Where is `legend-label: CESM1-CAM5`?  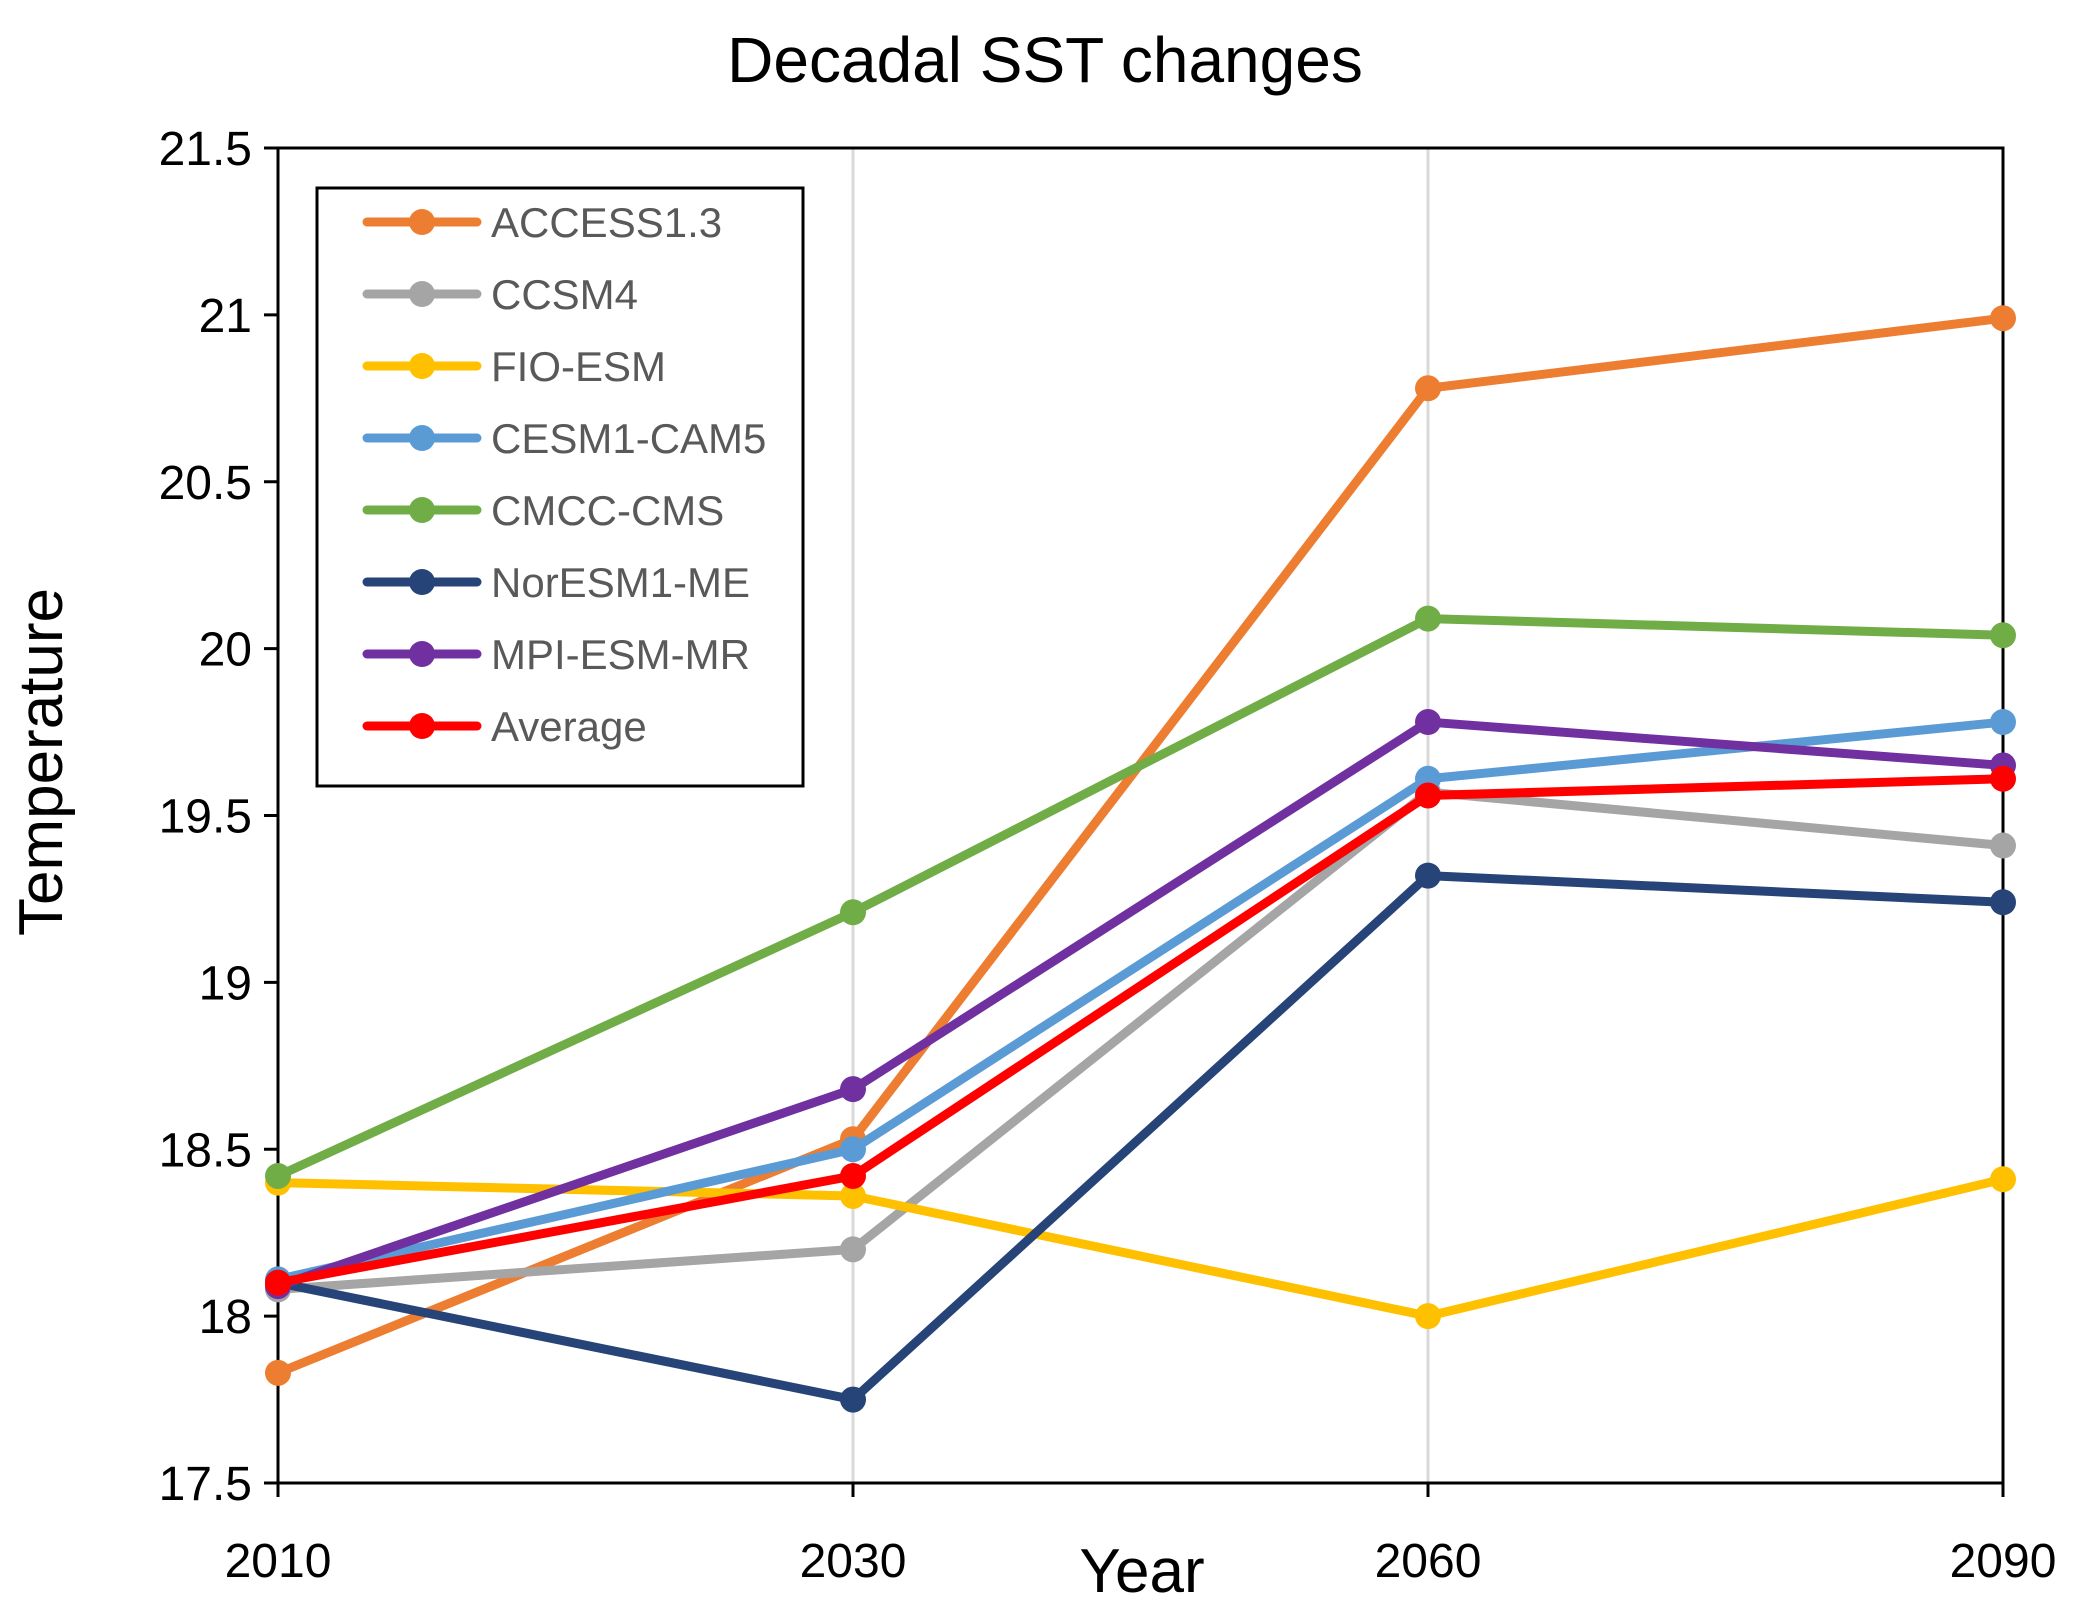
legend-label: CESM1-CAM5 is located at coordinates (628, 438).